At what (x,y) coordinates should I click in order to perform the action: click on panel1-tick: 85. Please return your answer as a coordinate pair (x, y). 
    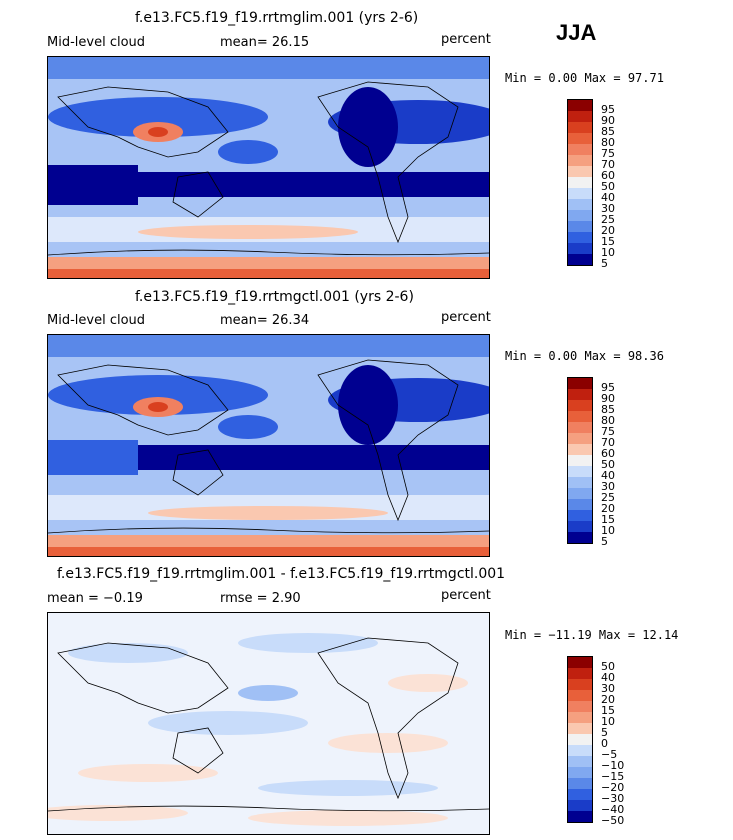
    Looking at the image, I should click on (608, 131).